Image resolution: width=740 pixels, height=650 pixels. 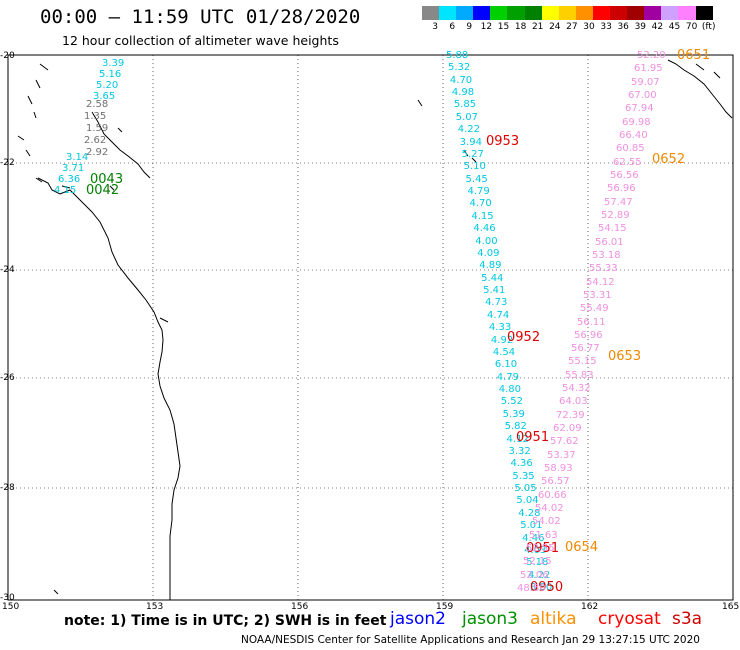 What do you see at coordinates (582, 547) in the screenshot?
I see `pass-time-label: 0654` at bounding box center [582, 547].